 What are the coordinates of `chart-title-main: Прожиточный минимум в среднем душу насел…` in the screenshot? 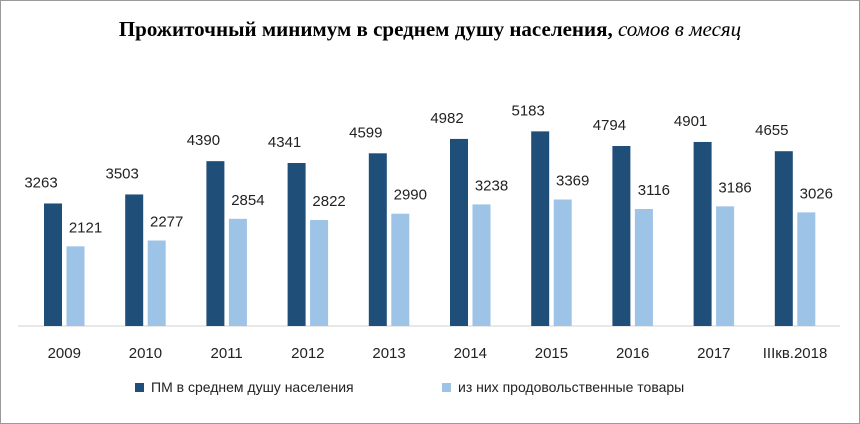 It's located at (365, 29).